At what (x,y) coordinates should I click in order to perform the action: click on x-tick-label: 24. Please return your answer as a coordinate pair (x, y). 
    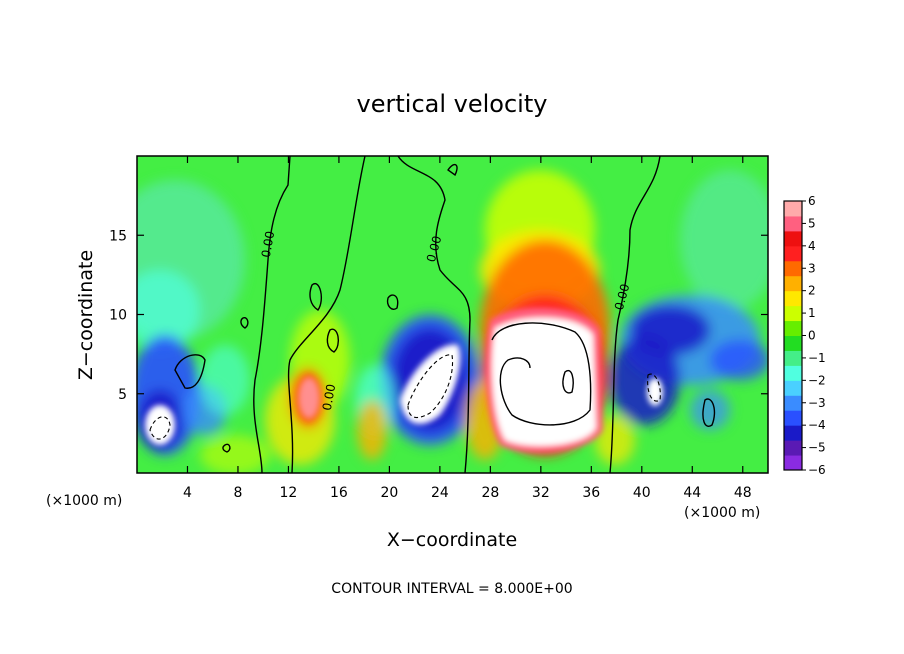
    Looking at the image, I should click on (440, 493).